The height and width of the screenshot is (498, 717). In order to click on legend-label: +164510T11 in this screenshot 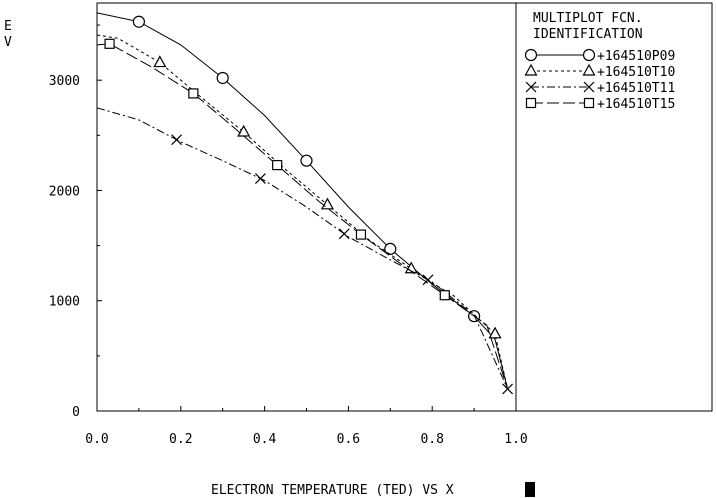, I will do `click(636, 88)`.